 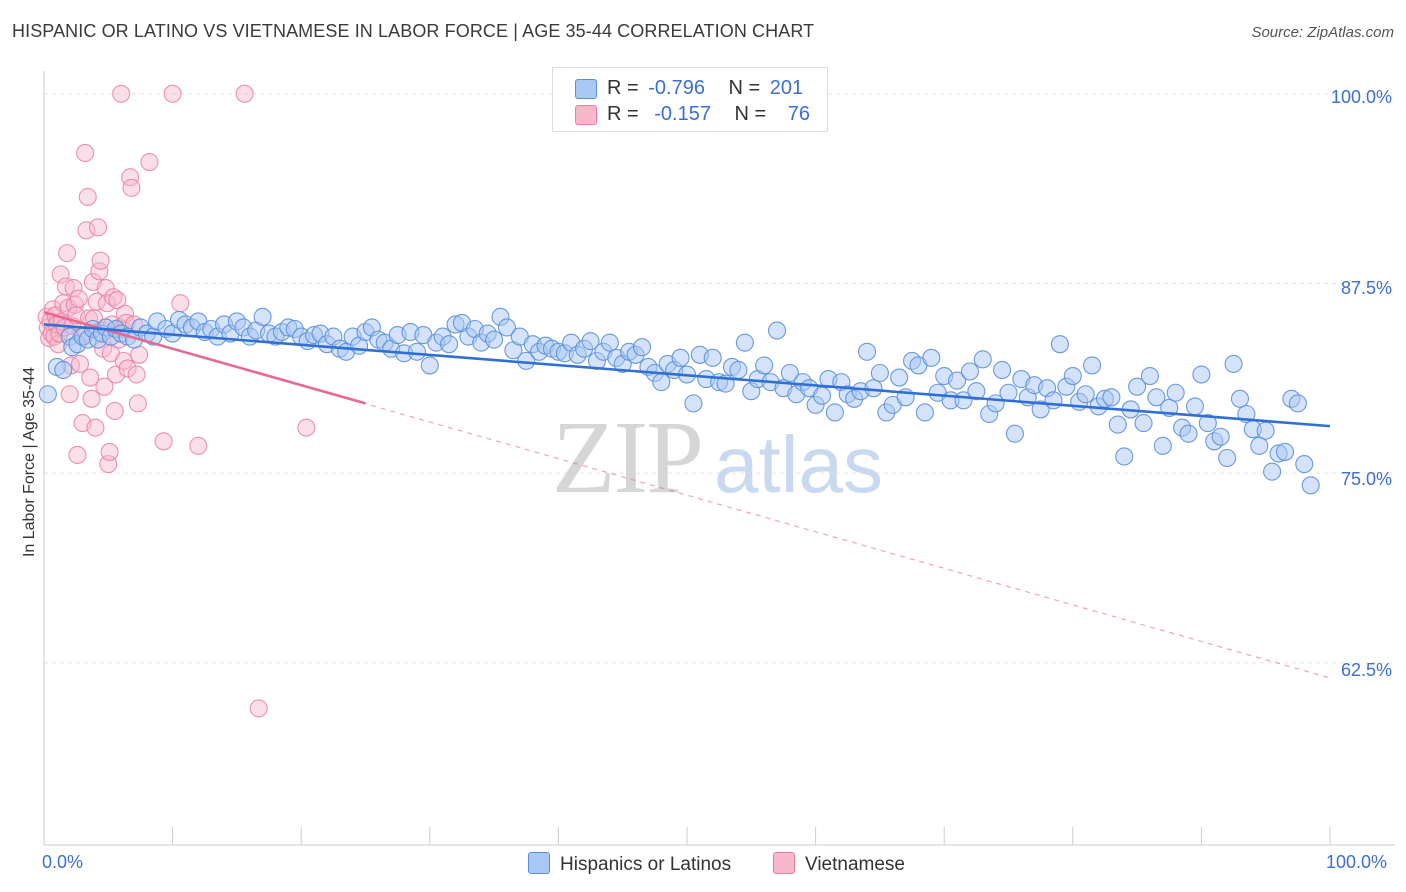 I want to click on vietnamese-points, so click(x=176, y=401).